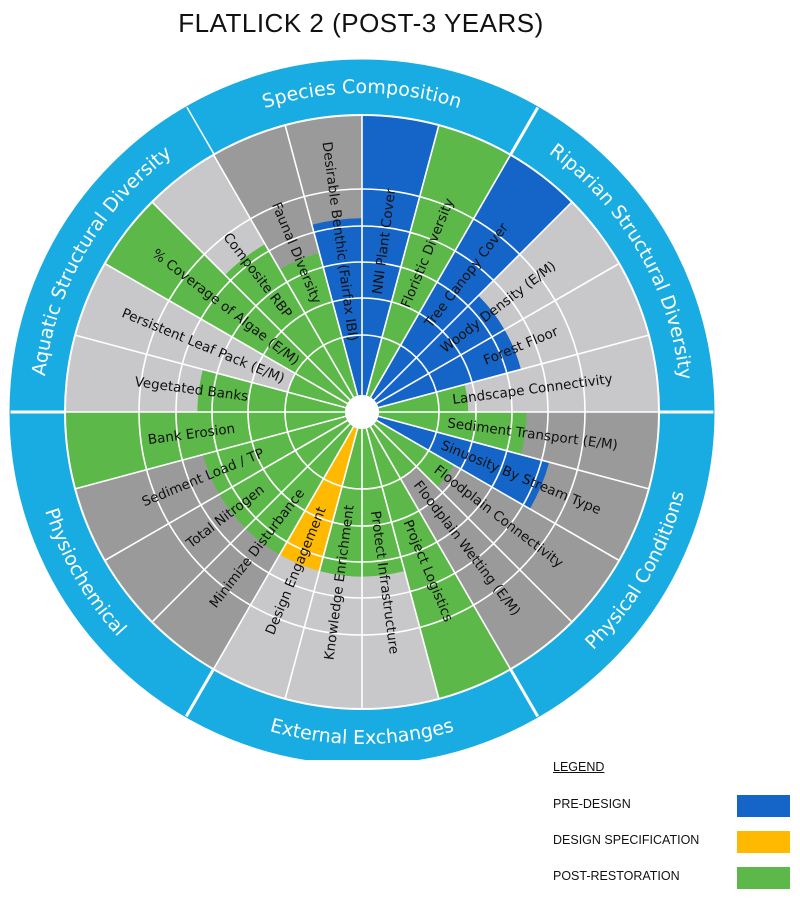  What do you see at coordinates (616, 876) in the screenshot?
I see `legend-label: POST-RESTORATION` at bounding box center [616, 876].